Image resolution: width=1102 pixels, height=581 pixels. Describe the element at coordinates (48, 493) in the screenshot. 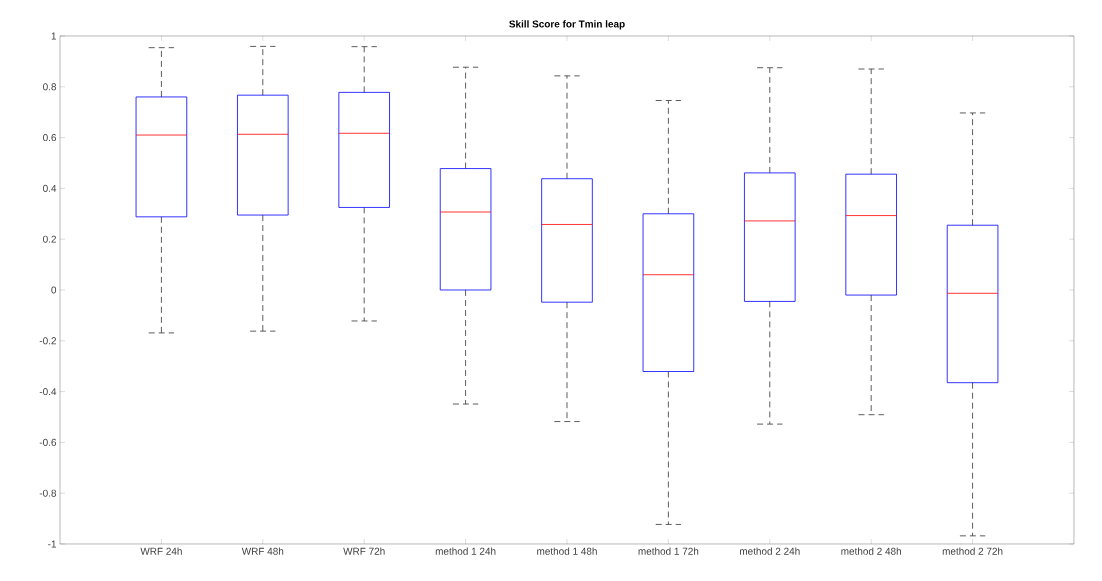

I see `y-tick-label: -0.8` at that location.